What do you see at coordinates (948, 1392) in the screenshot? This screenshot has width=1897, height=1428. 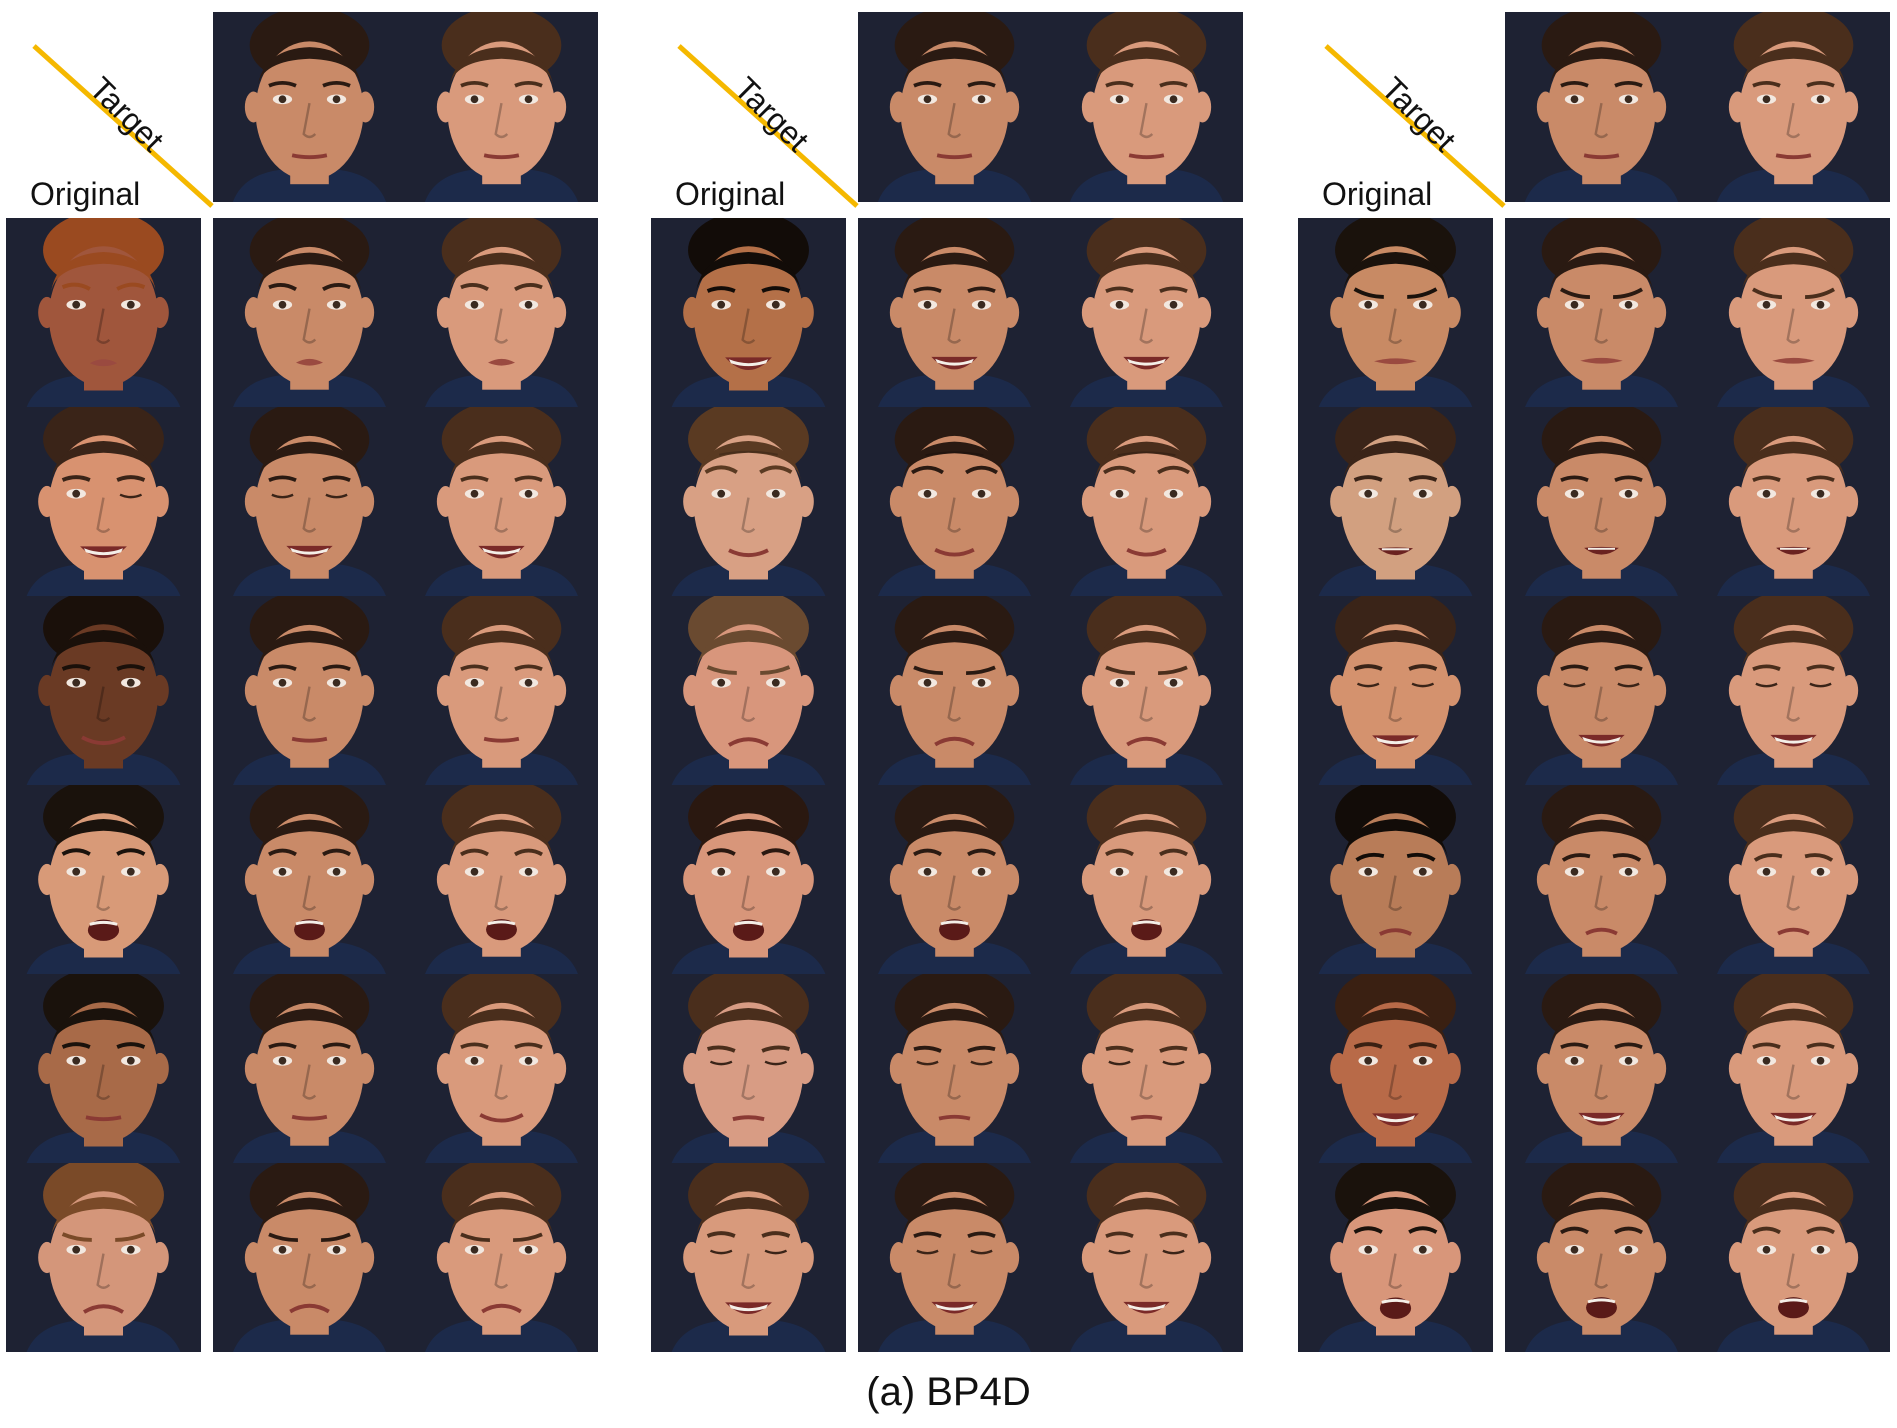 I see `figure-caption: (a) BP4D` at bounding box center [948, 1392].